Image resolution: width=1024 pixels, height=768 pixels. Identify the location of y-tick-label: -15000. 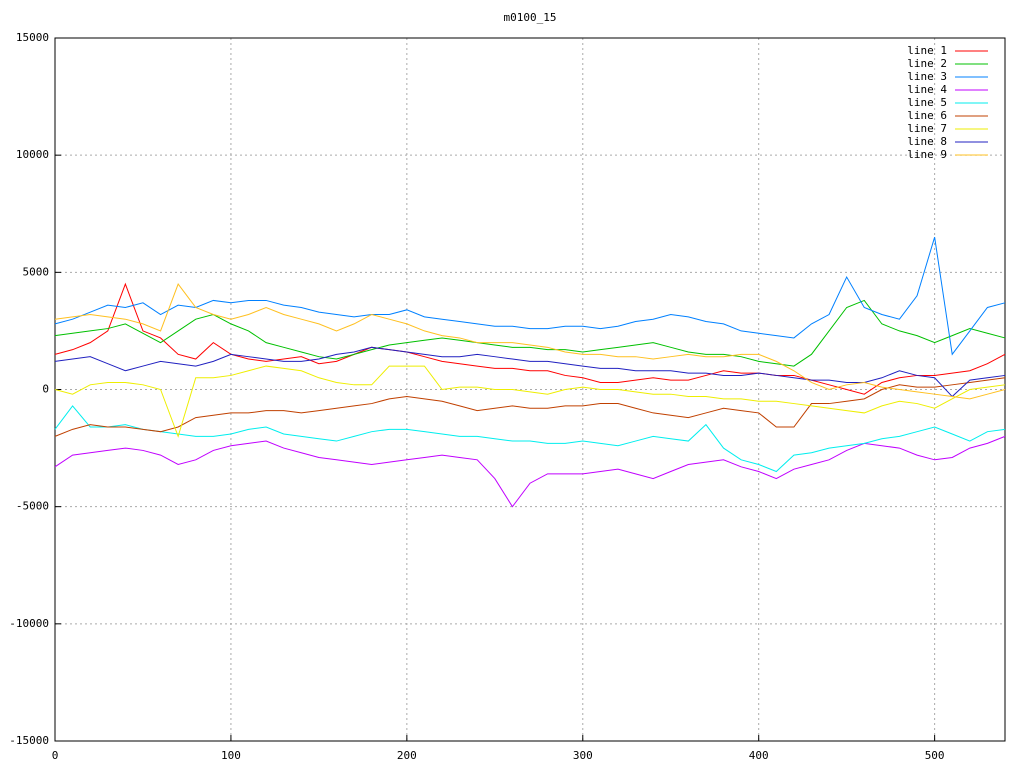
(29, 740).